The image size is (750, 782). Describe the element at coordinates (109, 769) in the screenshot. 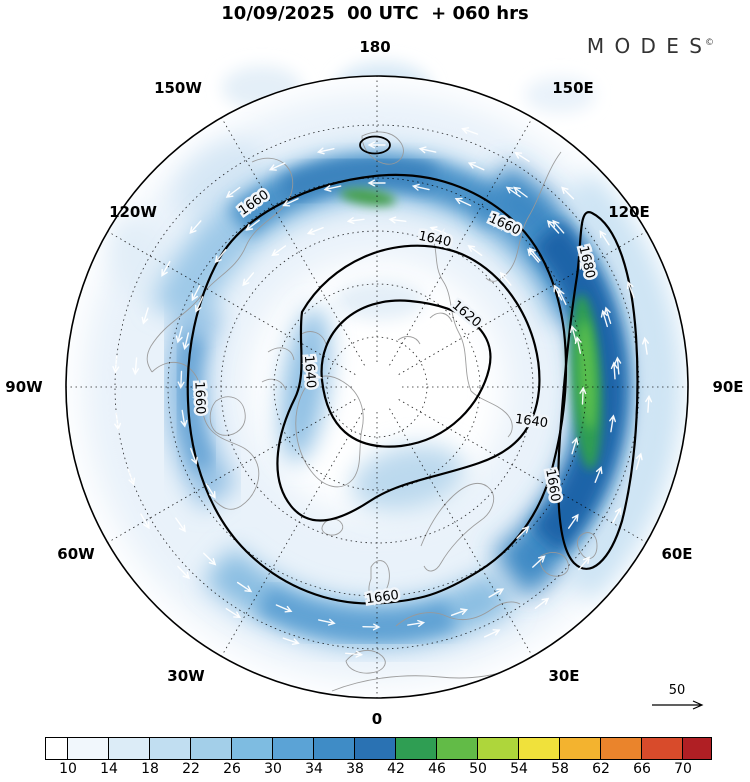

I see `colorbar-tick-label: 14` at that location.